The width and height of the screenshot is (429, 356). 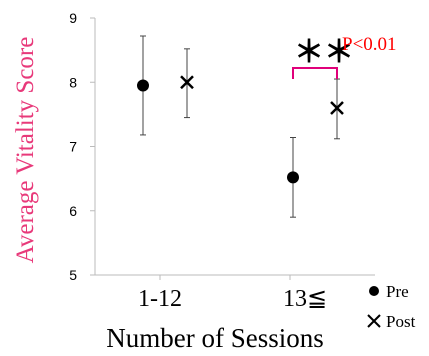 I want to click on significance-stars: ＊＊, so click(x=324, y=52).